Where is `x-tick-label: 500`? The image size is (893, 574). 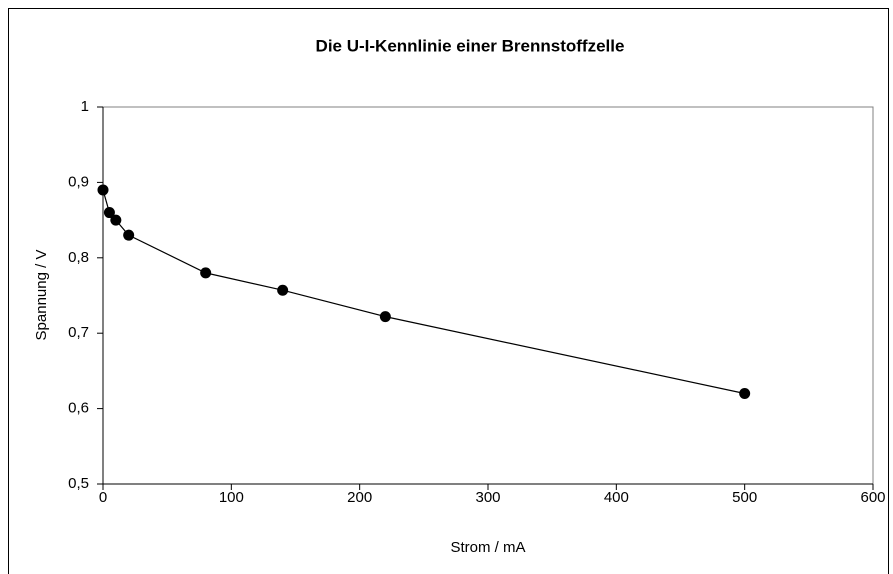 x-tick-label: 500 is located at coordinates (744, 497).